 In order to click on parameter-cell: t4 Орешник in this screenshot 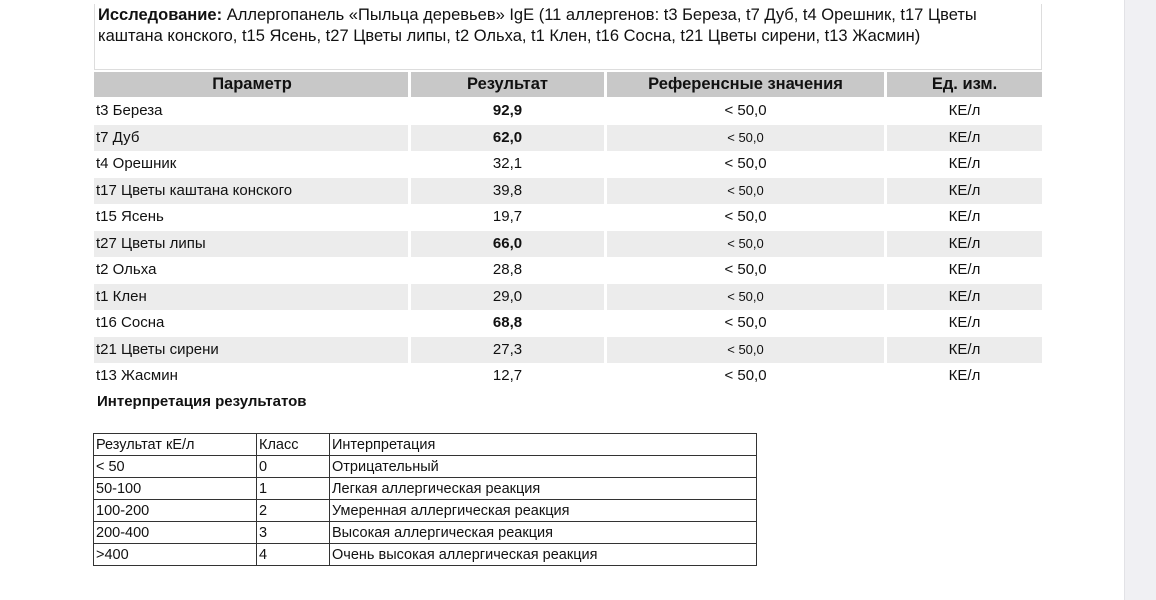, I will do `click(136, 163)`.